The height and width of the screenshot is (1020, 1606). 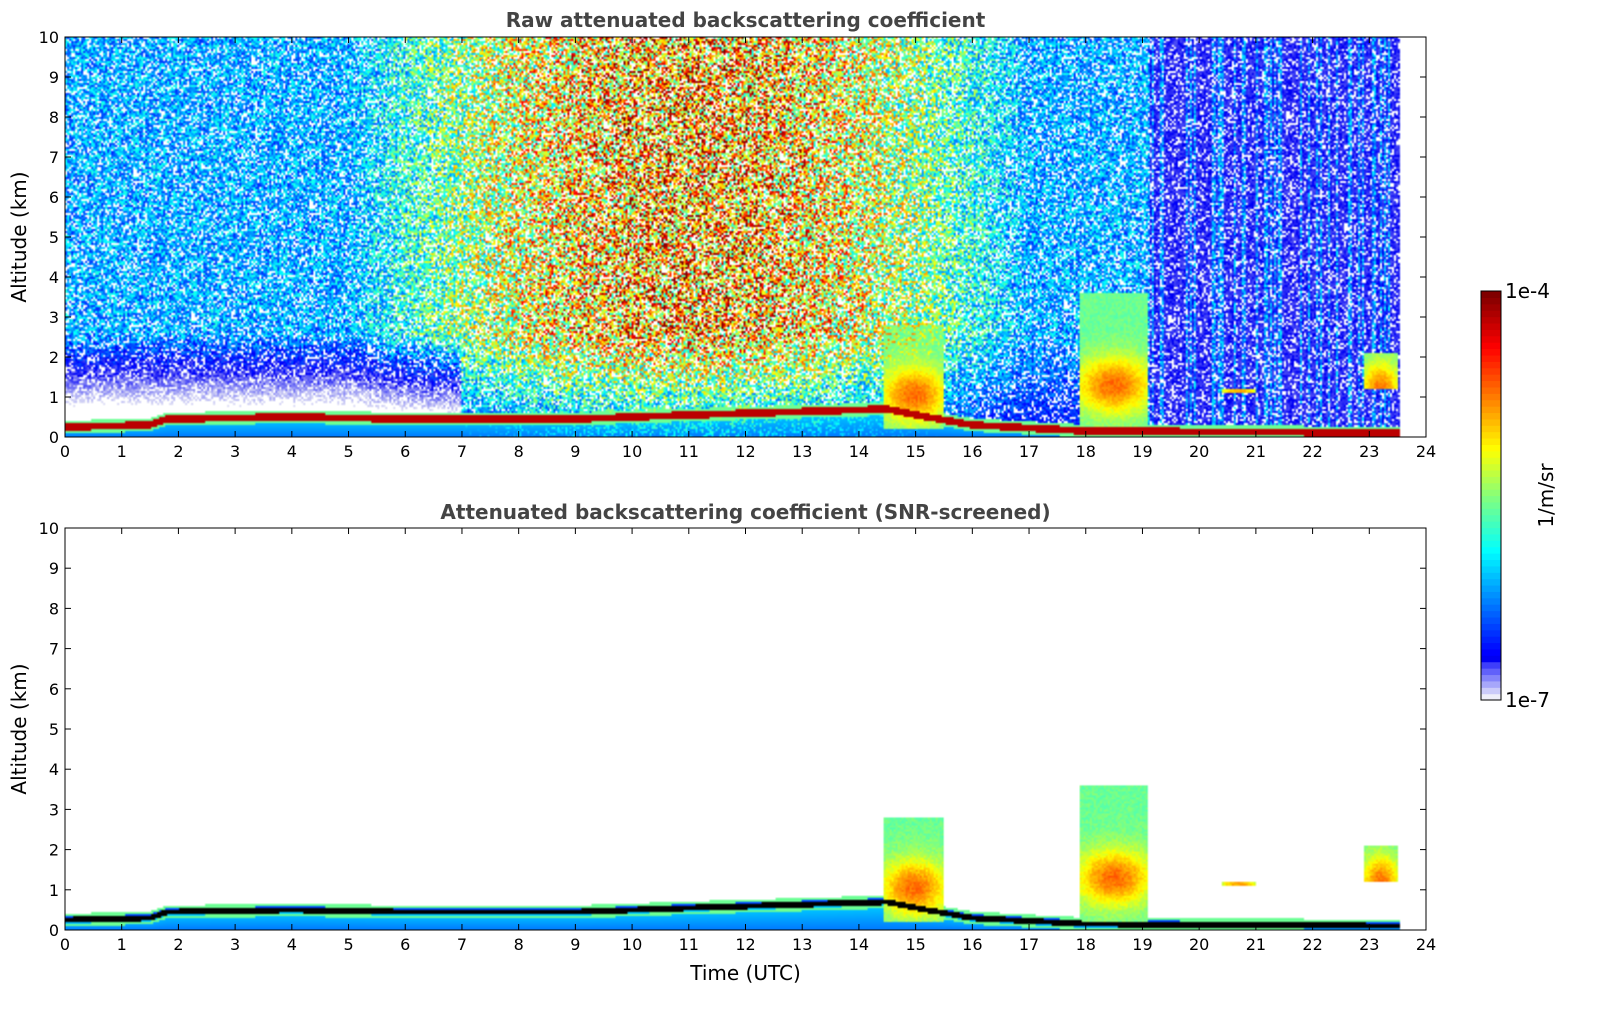 What do you see at coordinates (1142, 944) in the screenshot?
I see `x-tick-label: 19` at bounding box center [1142, 944].